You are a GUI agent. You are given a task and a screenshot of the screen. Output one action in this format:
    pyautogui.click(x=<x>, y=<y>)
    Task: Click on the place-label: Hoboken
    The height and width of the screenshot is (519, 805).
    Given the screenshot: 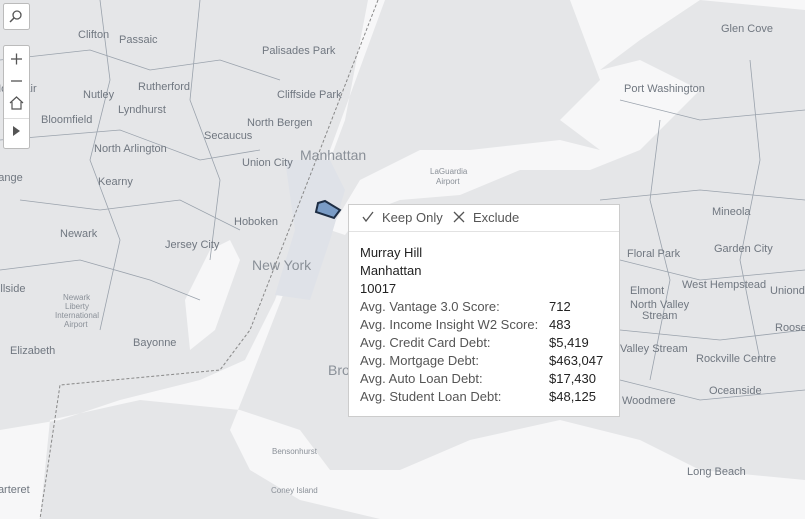 What is the action you would take?
    pyautogui.click(x=256, y=222)
    